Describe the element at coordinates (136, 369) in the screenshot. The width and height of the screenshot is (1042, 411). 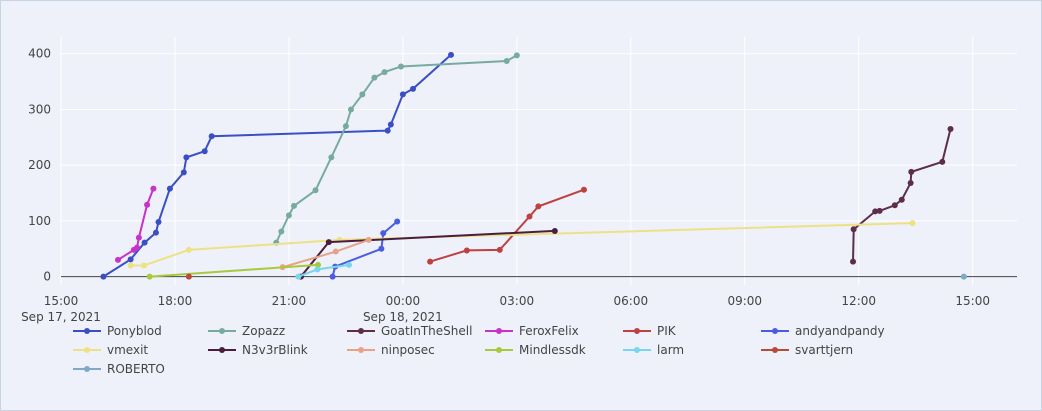
I see `legend-label: ROBERTO` at that location.